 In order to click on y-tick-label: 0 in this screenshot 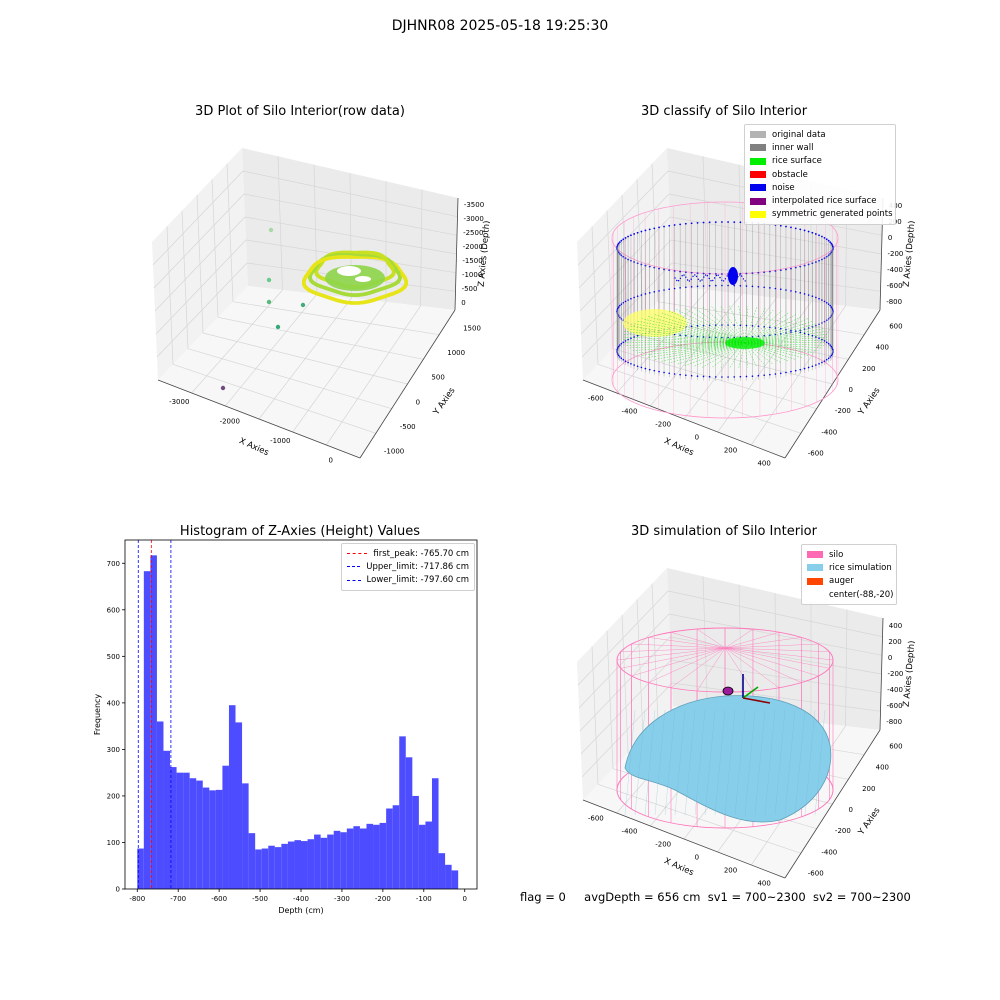, I will do `click(418, 402)`.